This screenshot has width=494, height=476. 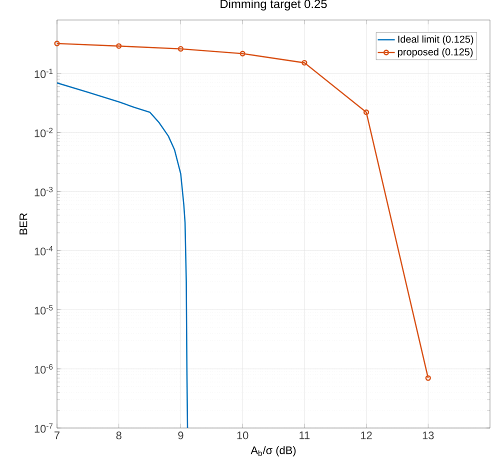 I want to click on x-tick-label: 7, so click(x=57, y=436).